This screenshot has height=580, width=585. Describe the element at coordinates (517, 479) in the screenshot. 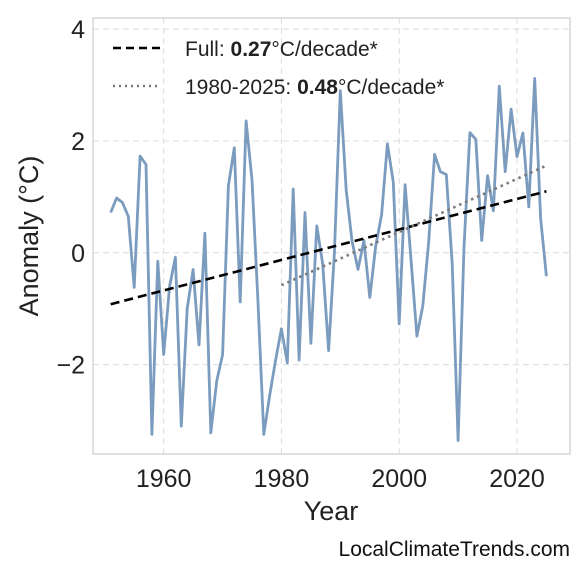

I see `x-tick-label: 2020` at that location.